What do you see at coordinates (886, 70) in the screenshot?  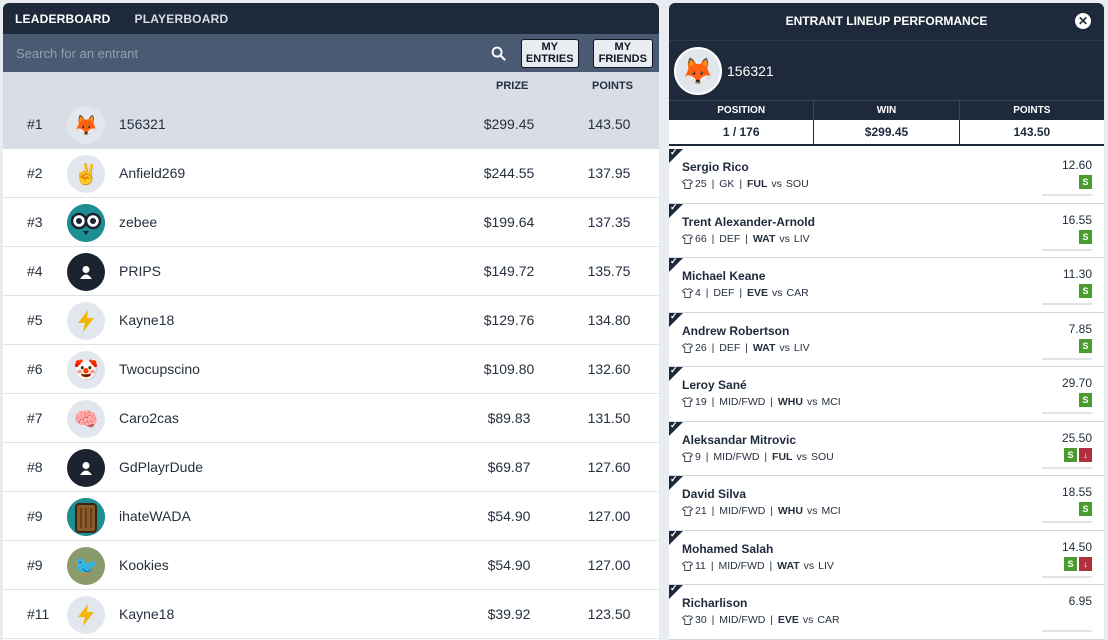 I see `entrant-header: 🦊 156321` at bounding box center [886, 70].